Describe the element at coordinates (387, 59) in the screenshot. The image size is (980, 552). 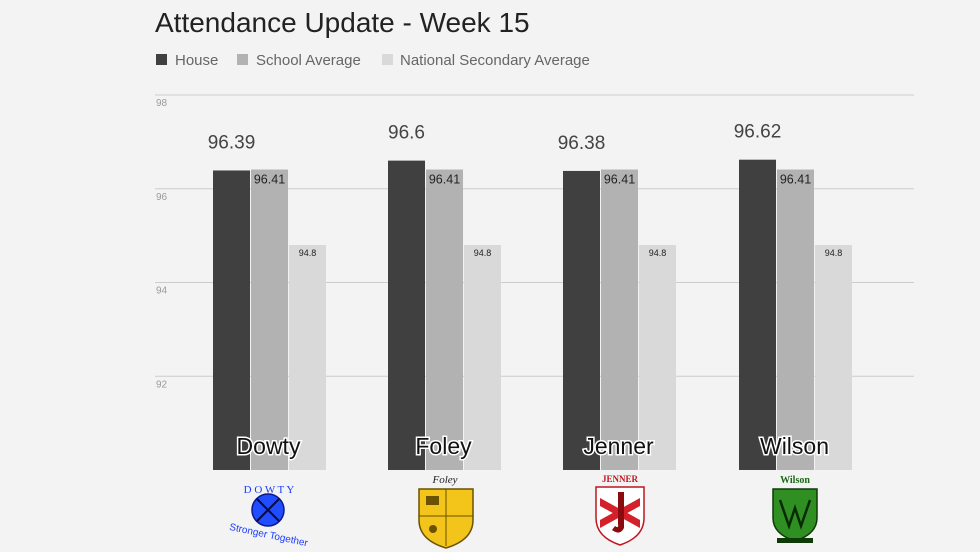
I see `legend-swatch-national` at that location.